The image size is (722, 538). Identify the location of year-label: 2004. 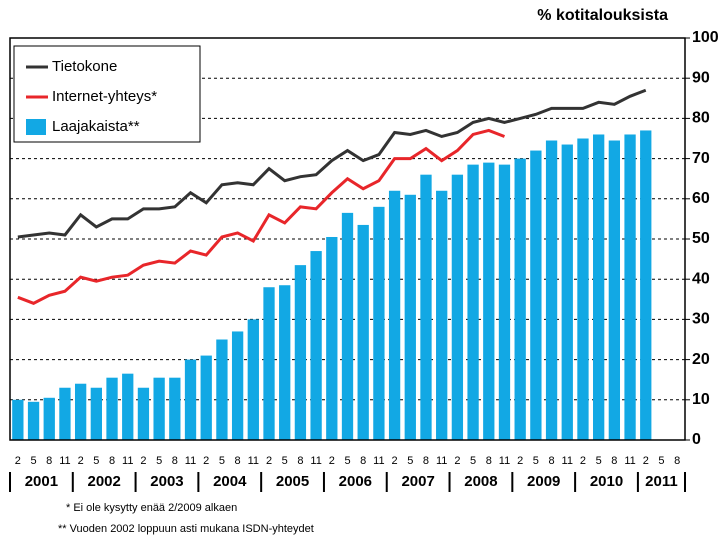
(230, 481).